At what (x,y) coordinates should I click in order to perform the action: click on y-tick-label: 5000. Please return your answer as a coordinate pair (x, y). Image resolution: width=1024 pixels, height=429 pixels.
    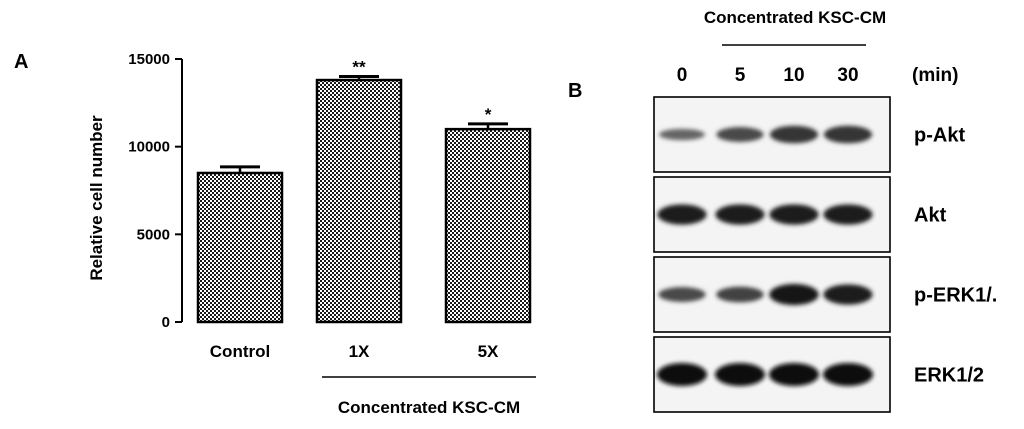
    Looking at the image, I should click on (153, 234).